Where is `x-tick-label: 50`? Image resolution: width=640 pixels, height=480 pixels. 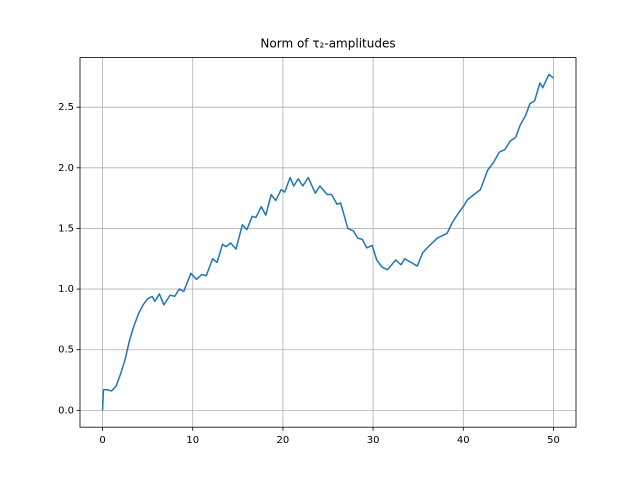
x-tick-label: 50 is located at coordinates (553, 440).